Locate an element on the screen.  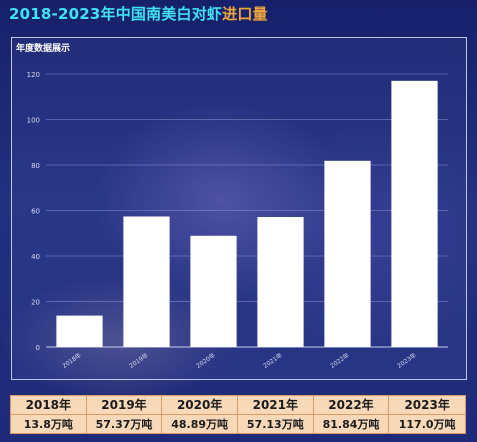
x-tick-label: 2022年 is located at coordinates (340, 360).